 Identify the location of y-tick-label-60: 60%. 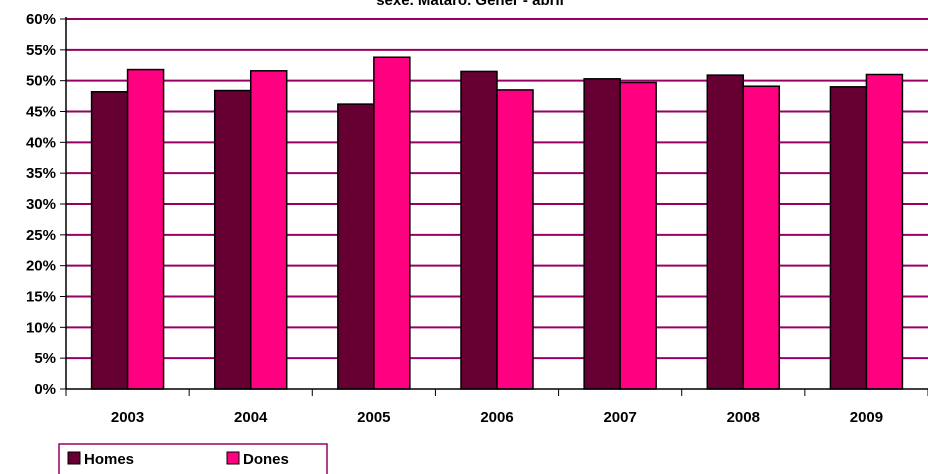
(41, 19).